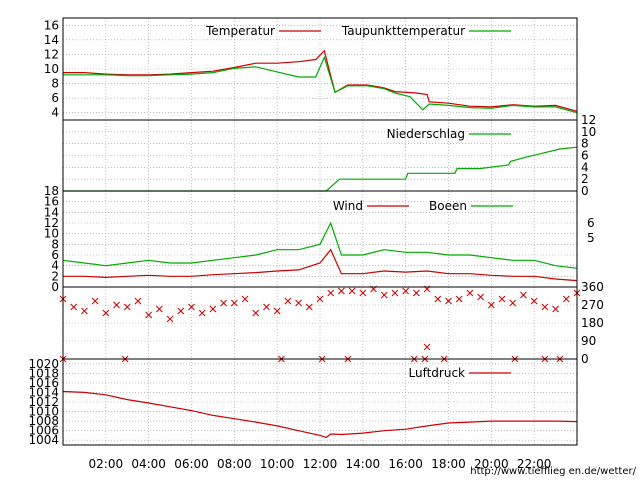 This screenshot has height=480, width=640. Describe the element at coordinates (51, 40) in the screenshot. I see `temperature-y-tick-label: 14` at that location.